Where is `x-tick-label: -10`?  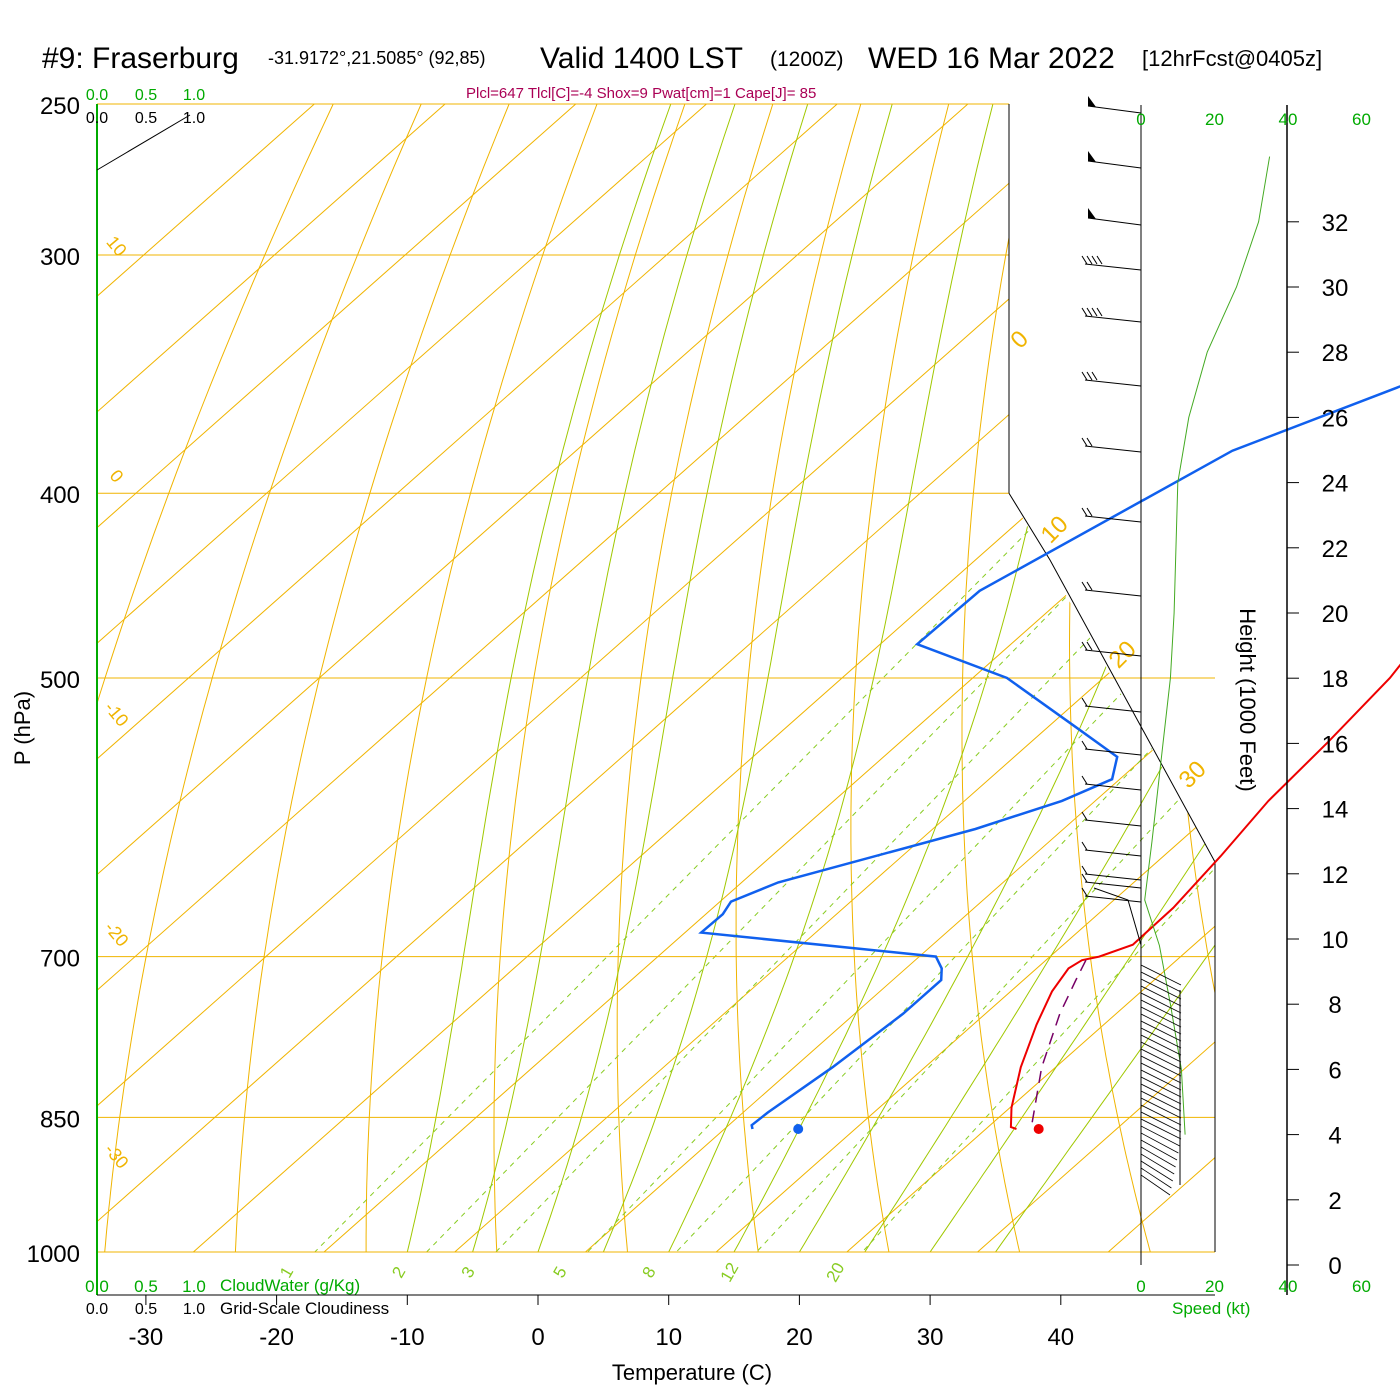
x-tick-label: -10 is located at coordinates (407, 1337).